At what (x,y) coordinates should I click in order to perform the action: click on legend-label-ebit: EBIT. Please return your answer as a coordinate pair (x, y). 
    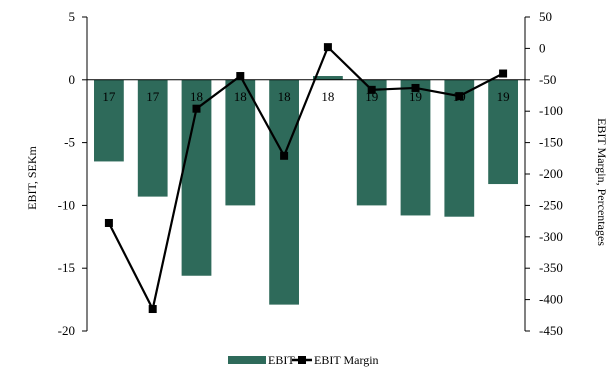
    Looking at the image, I should click on (281, 360).